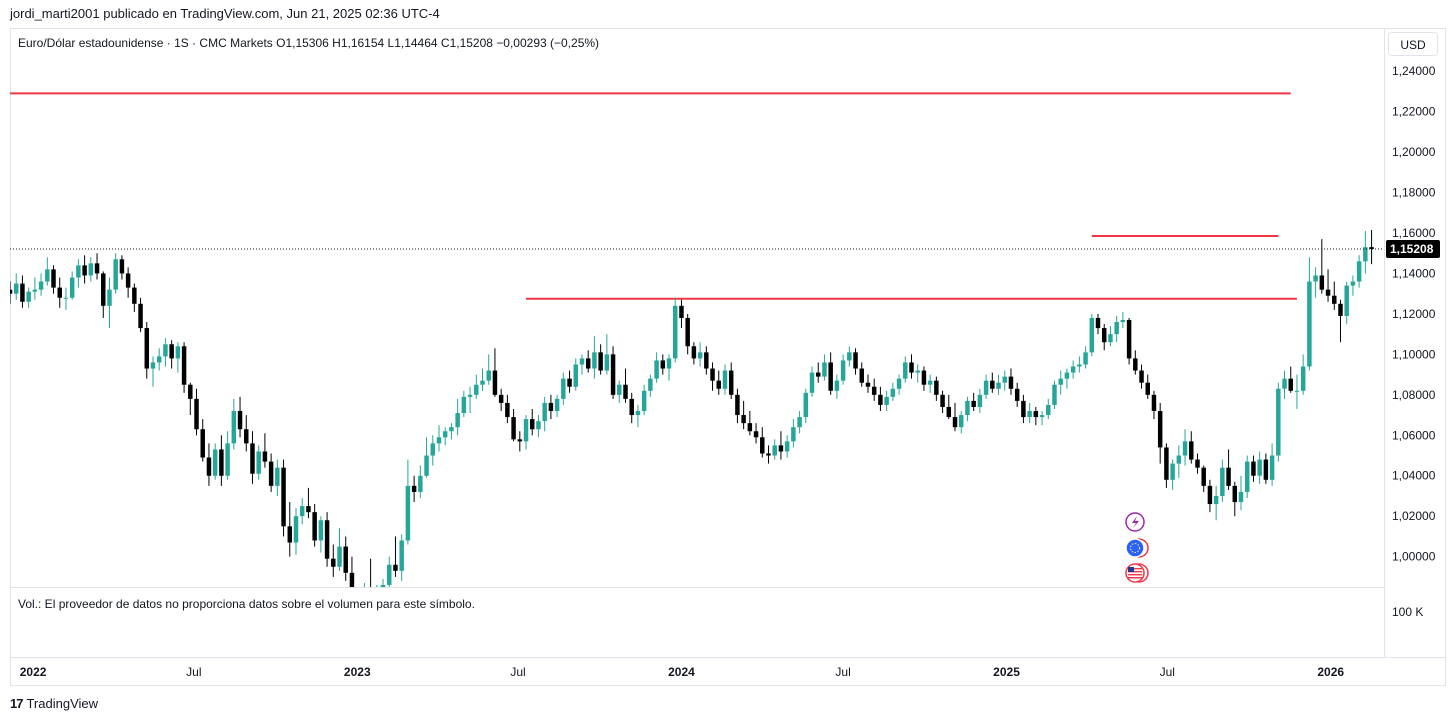 The height and width of the screenshot is (720, 1456). I want to click on time-tick: 2022, so click(33, 672).